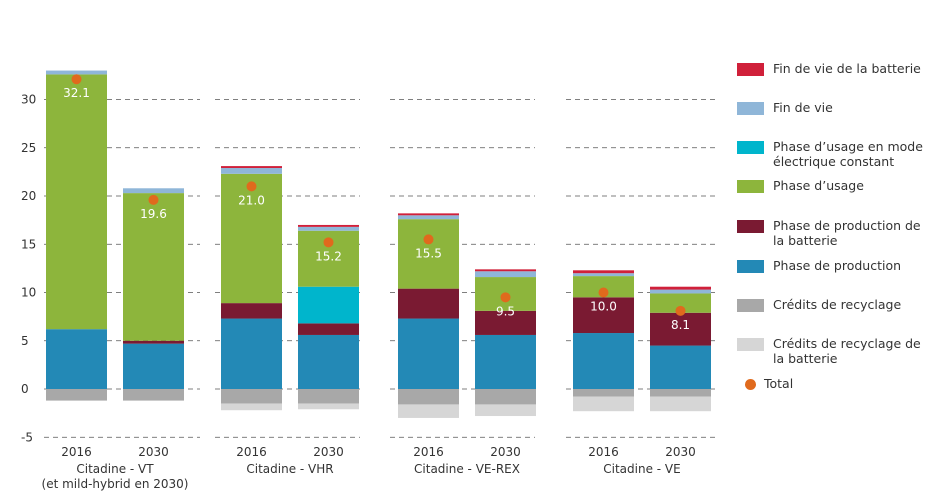  I want to click on bar-segment-usage-elec, so click(328, 305).